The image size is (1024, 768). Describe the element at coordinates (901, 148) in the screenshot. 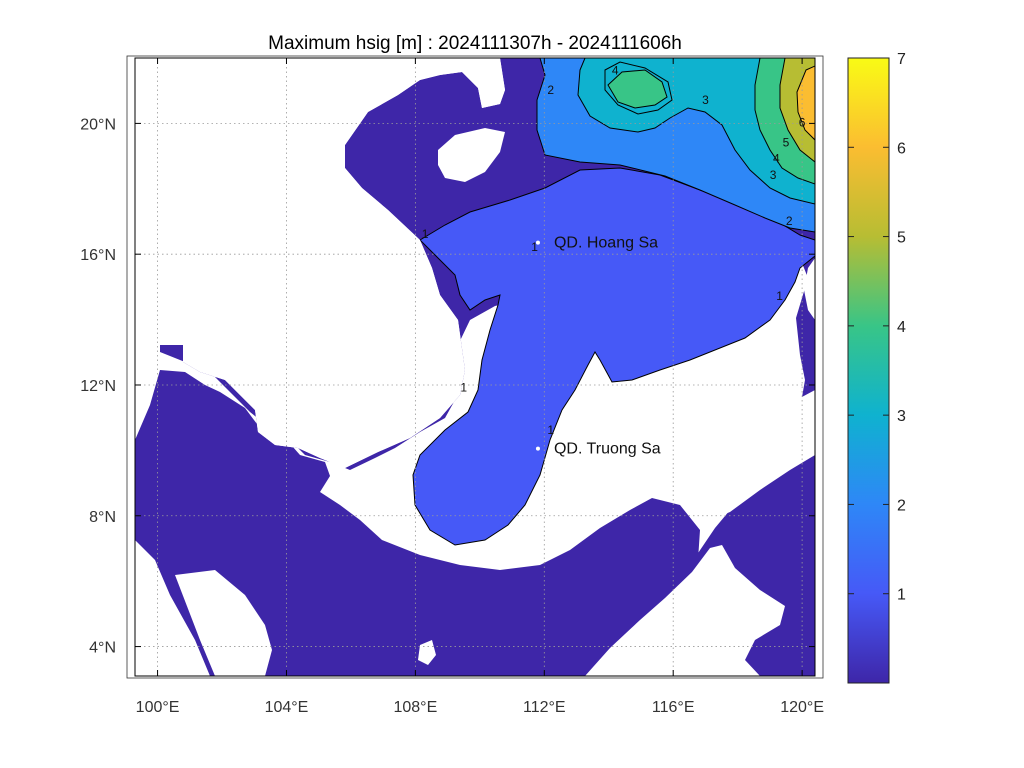

I see `colorbar-tick-label: 6` at that location.